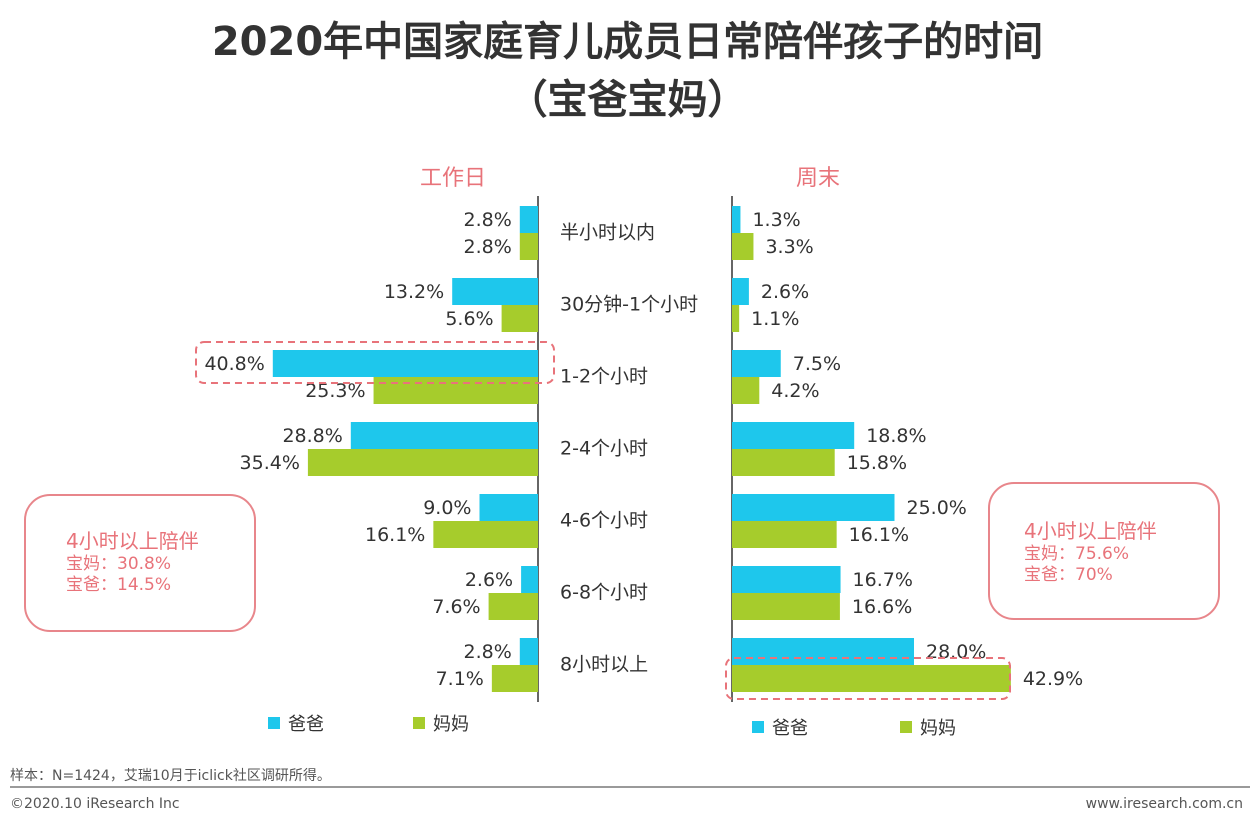 The width and height of the screenshot is (1255, 826). I want to click on weekend-note-box: 4小时以上陪伴 宝妈：75.6% 宝爸：70%, so click(1104, 551).